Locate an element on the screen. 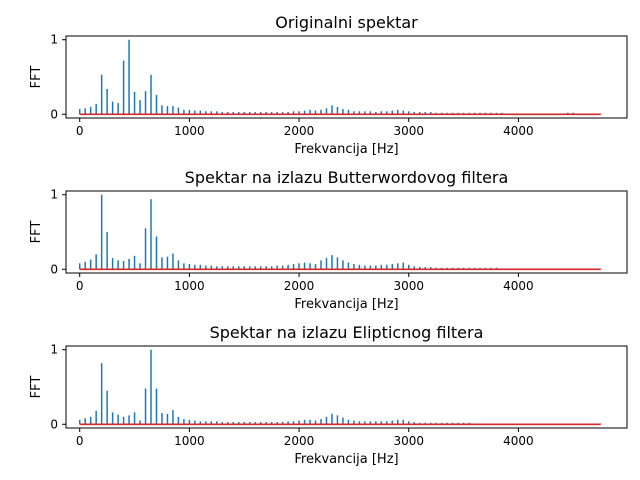 This screenshot has width=640, height=480. chart-title: Spektar na izlazu Elipticnog filtera is located at coordinates (347, 332).